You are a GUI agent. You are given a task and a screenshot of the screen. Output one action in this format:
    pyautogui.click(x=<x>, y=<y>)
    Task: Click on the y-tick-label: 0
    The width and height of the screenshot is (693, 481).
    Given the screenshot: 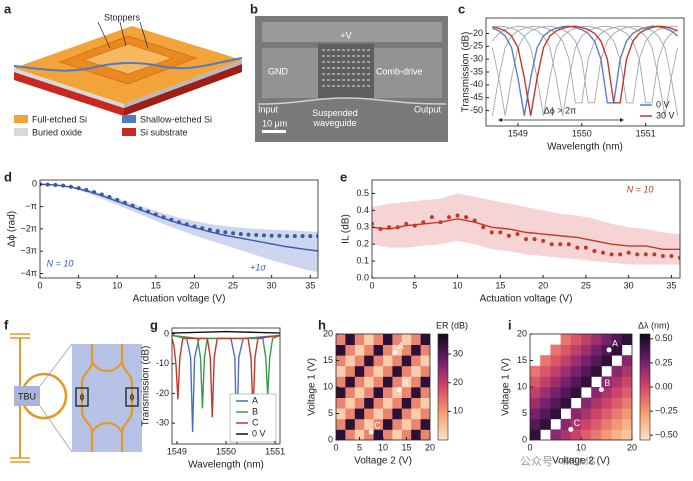 What is the action you would take?
    pyautogui.click(x=34, y=184)
    